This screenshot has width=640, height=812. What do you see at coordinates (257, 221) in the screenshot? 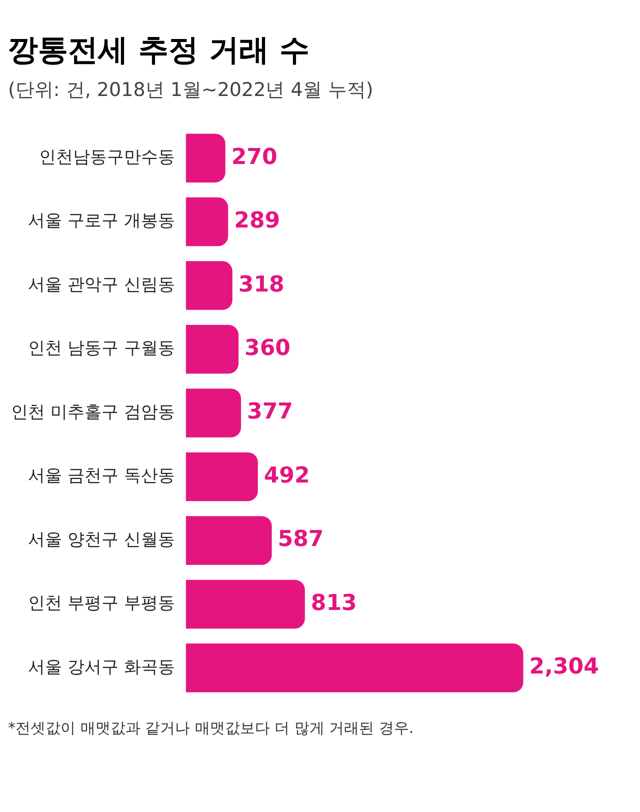
I see `data-label: 289` at bounding box center [257, 221].